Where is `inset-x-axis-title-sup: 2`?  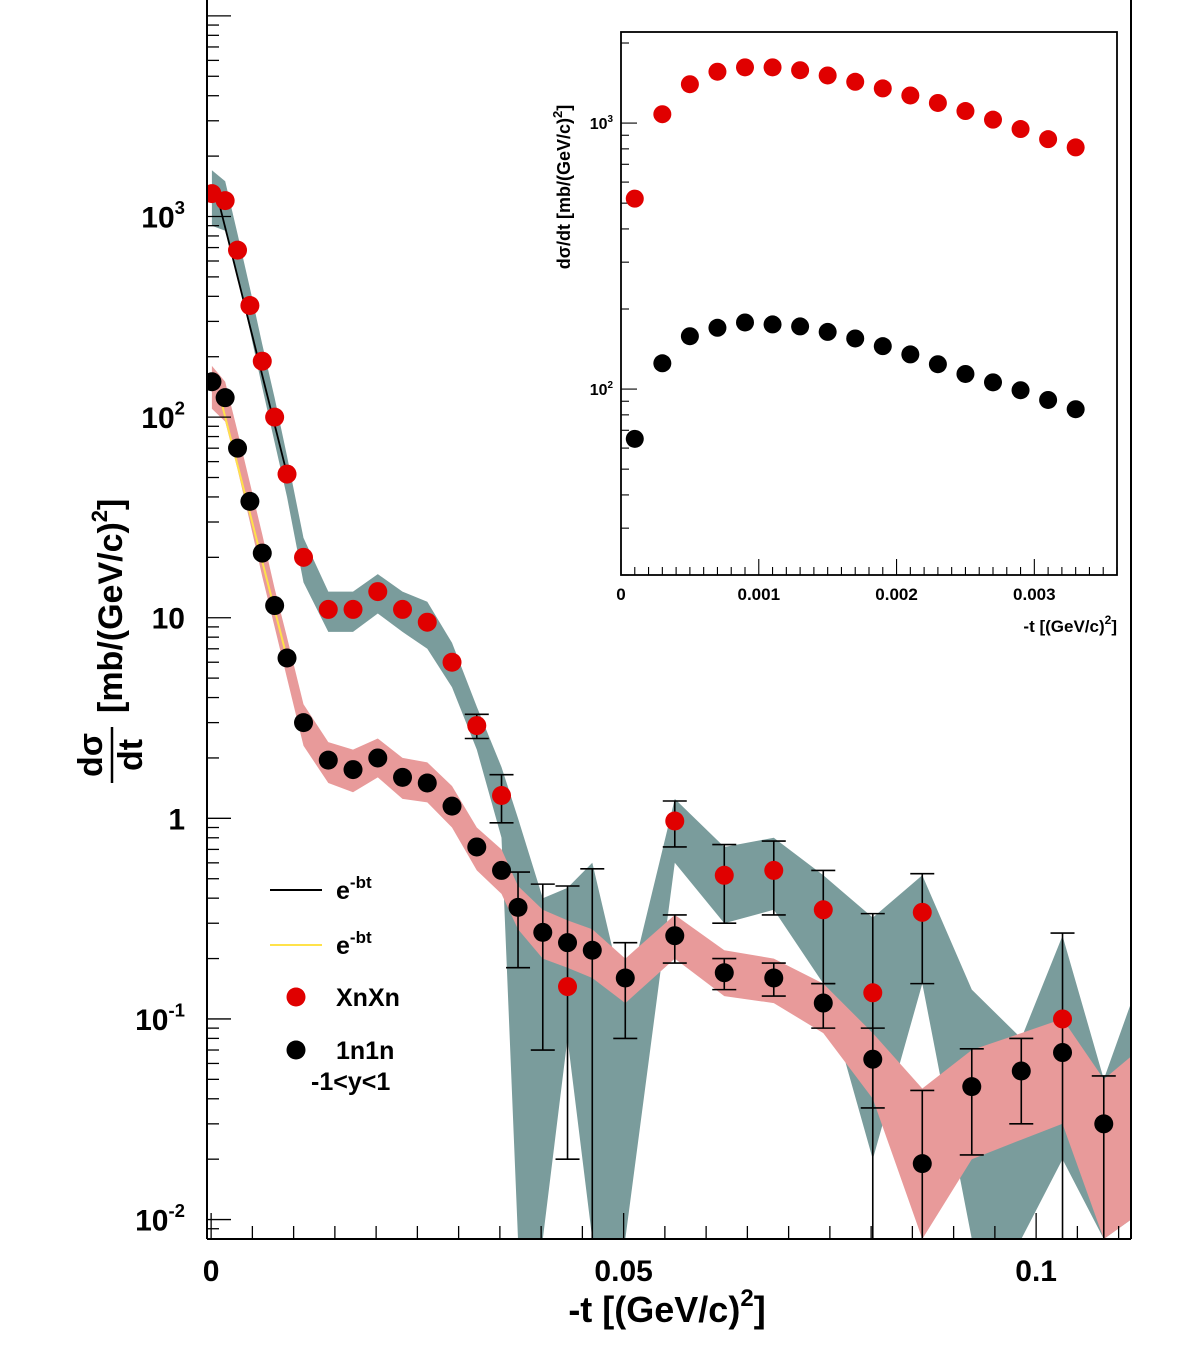 inset-x-axis-title-sup: 2 is located at coordinates (1108, 620).